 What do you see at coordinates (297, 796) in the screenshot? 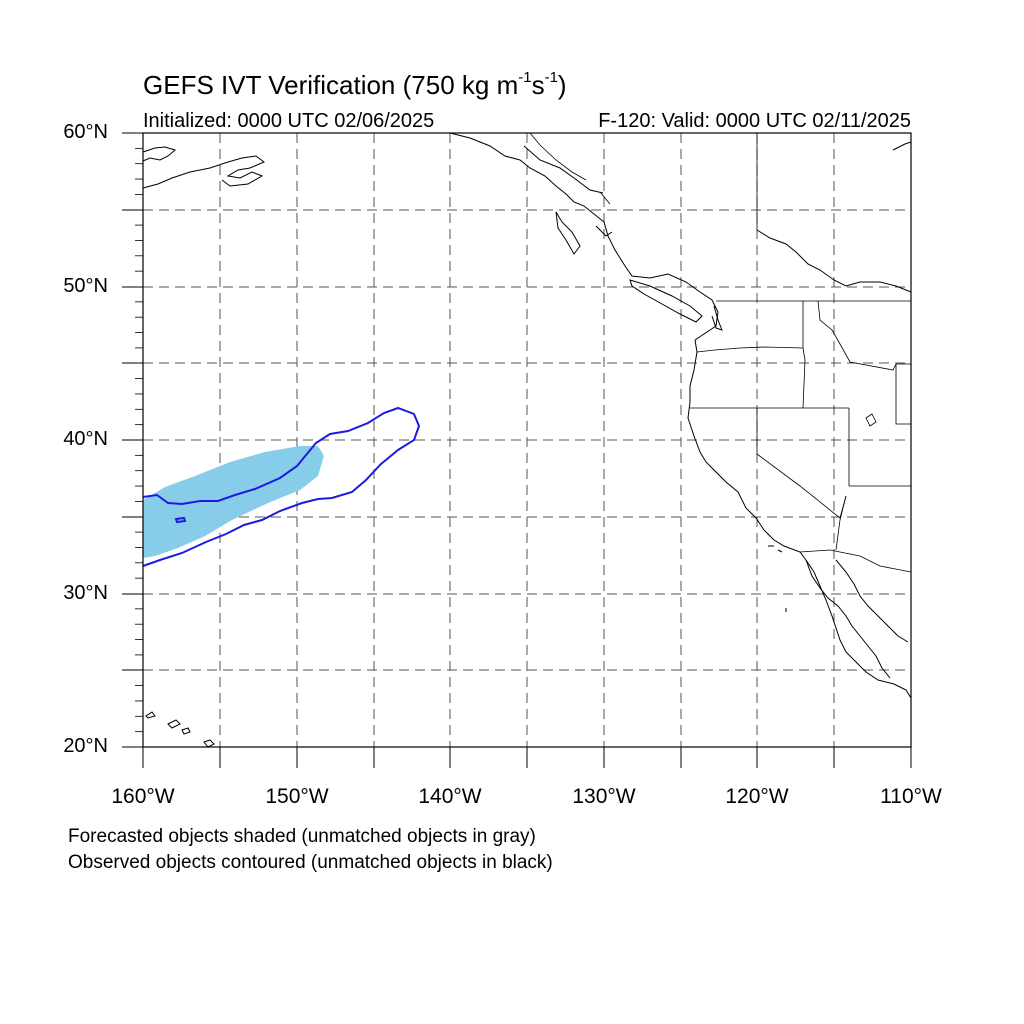
I see `lon-label-150w: 150°W` at bounding box center [297, 796].